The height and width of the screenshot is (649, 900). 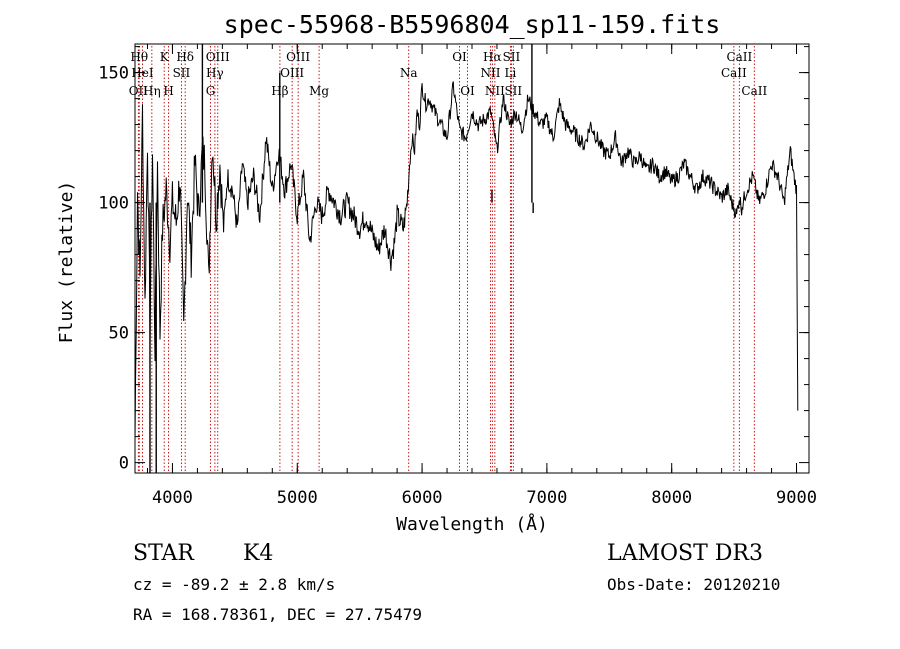 I want to click on line-label: H, so click(x=168, y=91).